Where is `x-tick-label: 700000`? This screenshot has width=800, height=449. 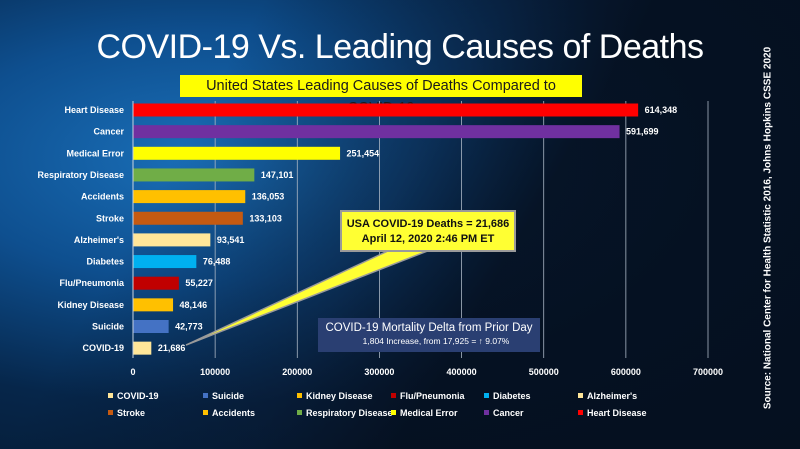 x-tick-label: 700000 is located at coordinates (708, 372).